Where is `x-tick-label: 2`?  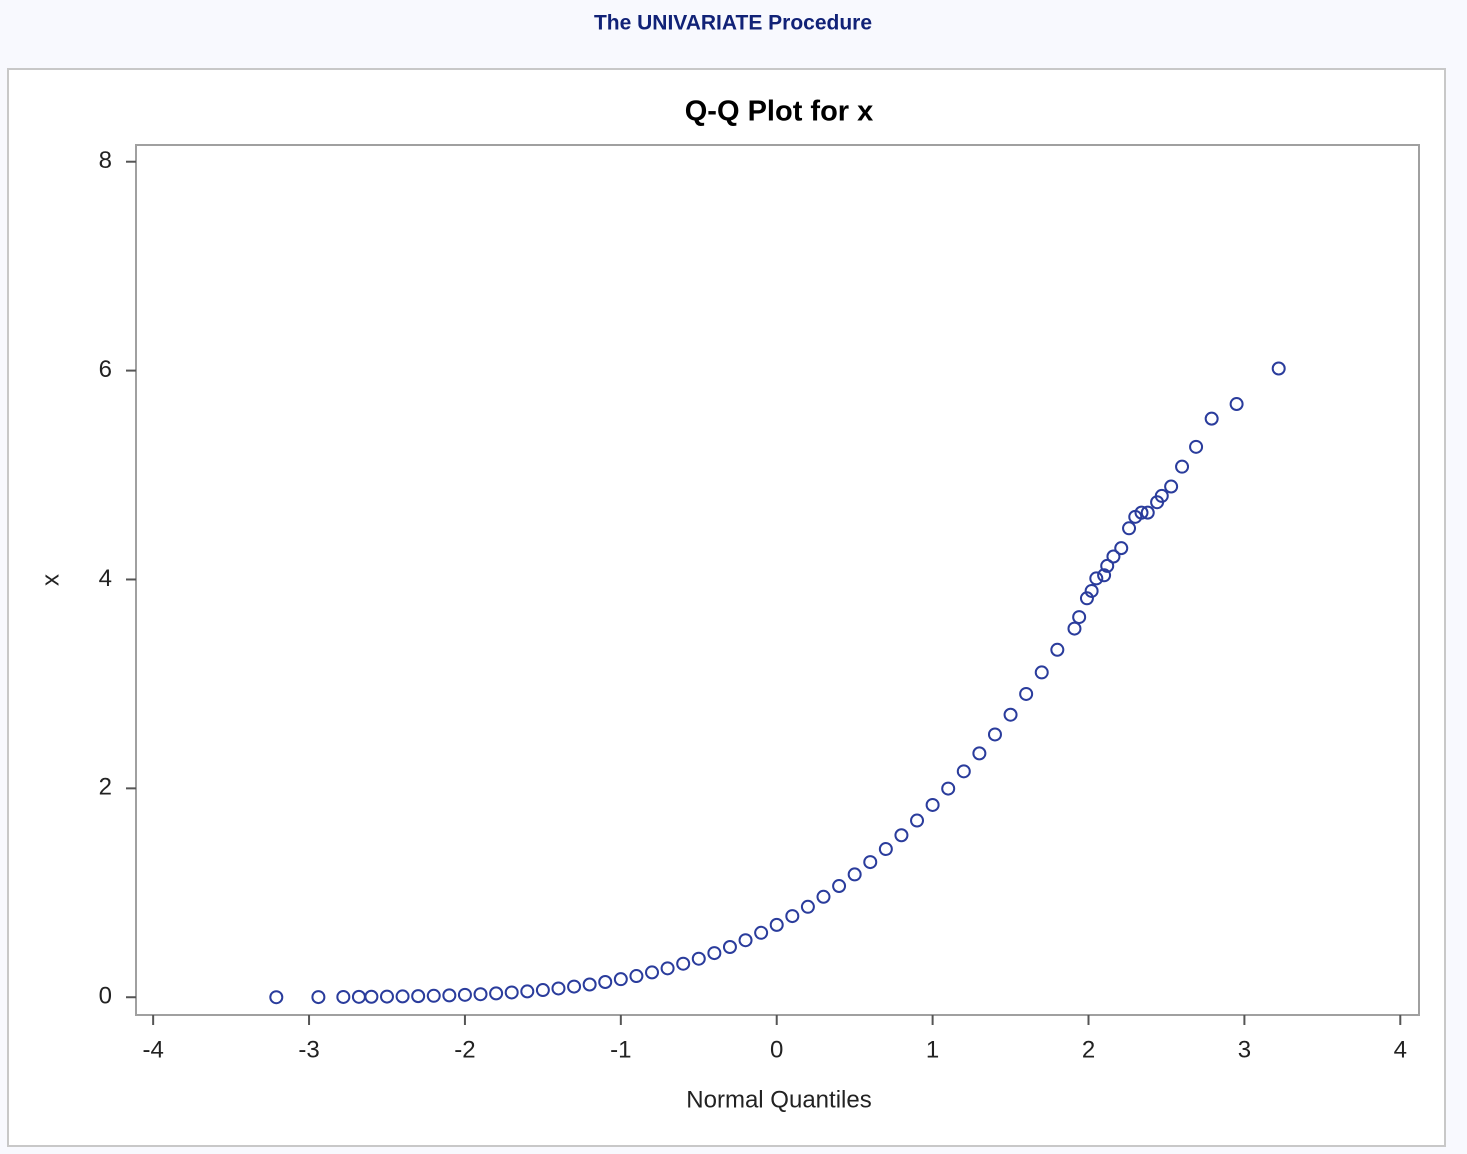
x-tick-label: 2 is located at coordinates (1088, 1049).